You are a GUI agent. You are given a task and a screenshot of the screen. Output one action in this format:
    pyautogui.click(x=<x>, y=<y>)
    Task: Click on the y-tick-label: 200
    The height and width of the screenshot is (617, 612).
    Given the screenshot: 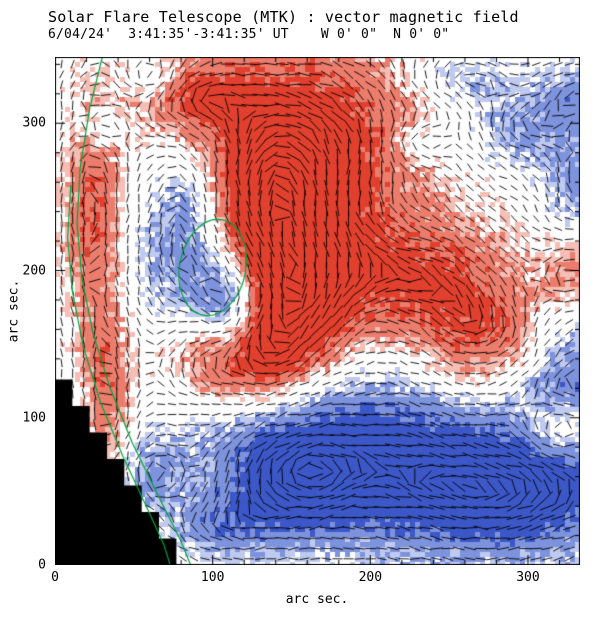 What is the action you would take?
    pyautogui.click(x=34, y=270)
    